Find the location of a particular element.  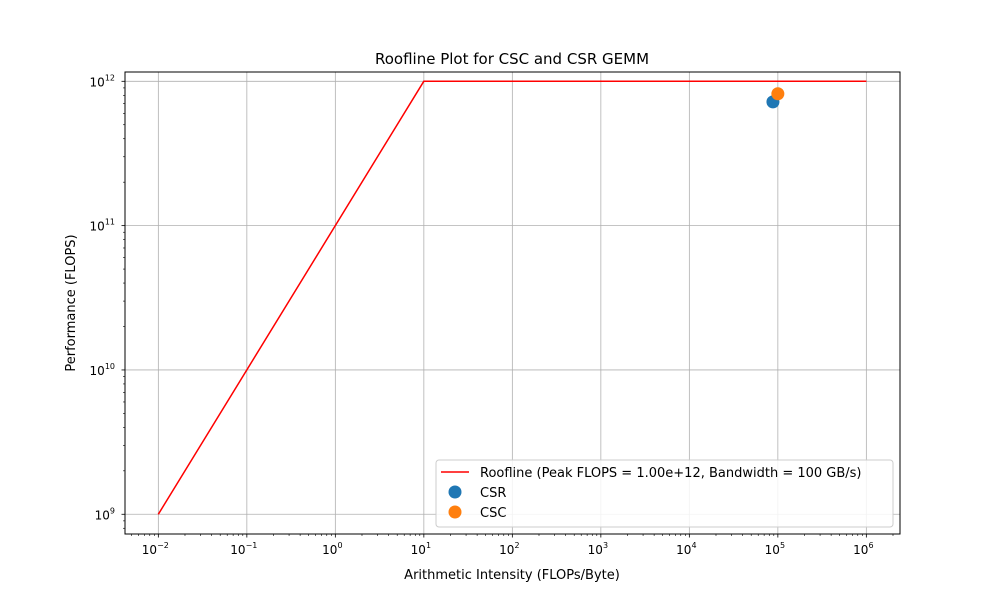

x-tick-label-exponent: 6 is located at coordinates (870, 545).